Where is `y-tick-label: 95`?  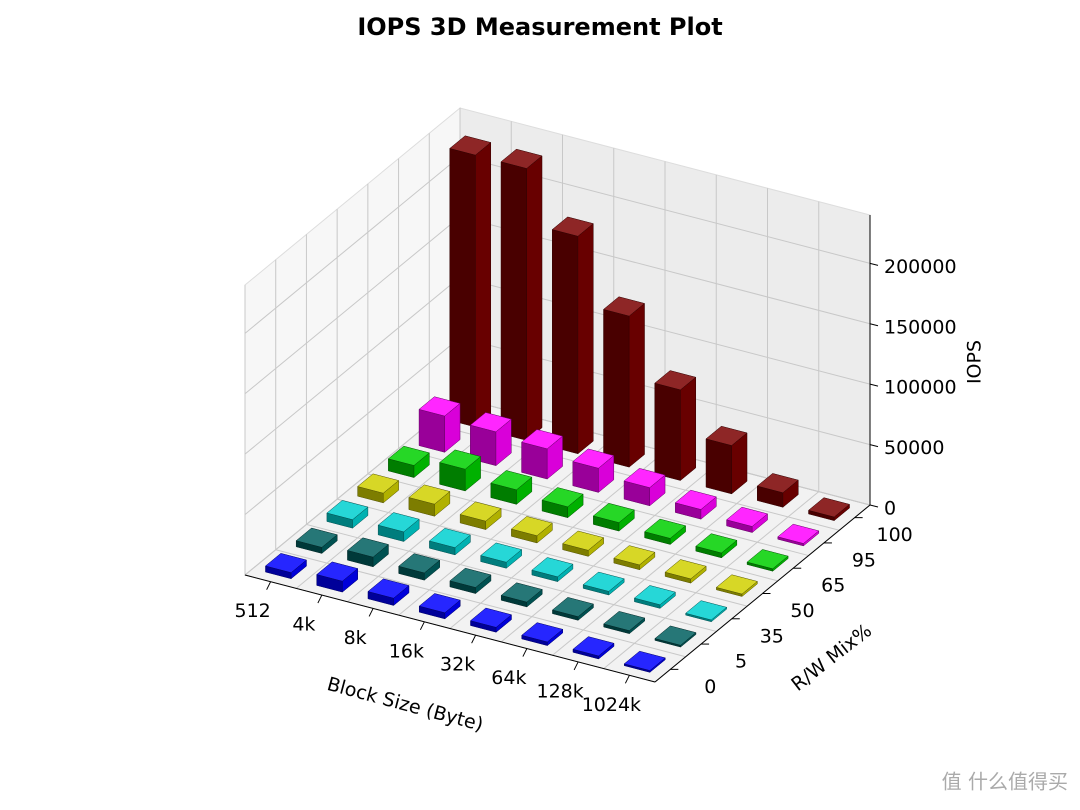 y-tick-label: 95 is located at coordinates (864, 560).